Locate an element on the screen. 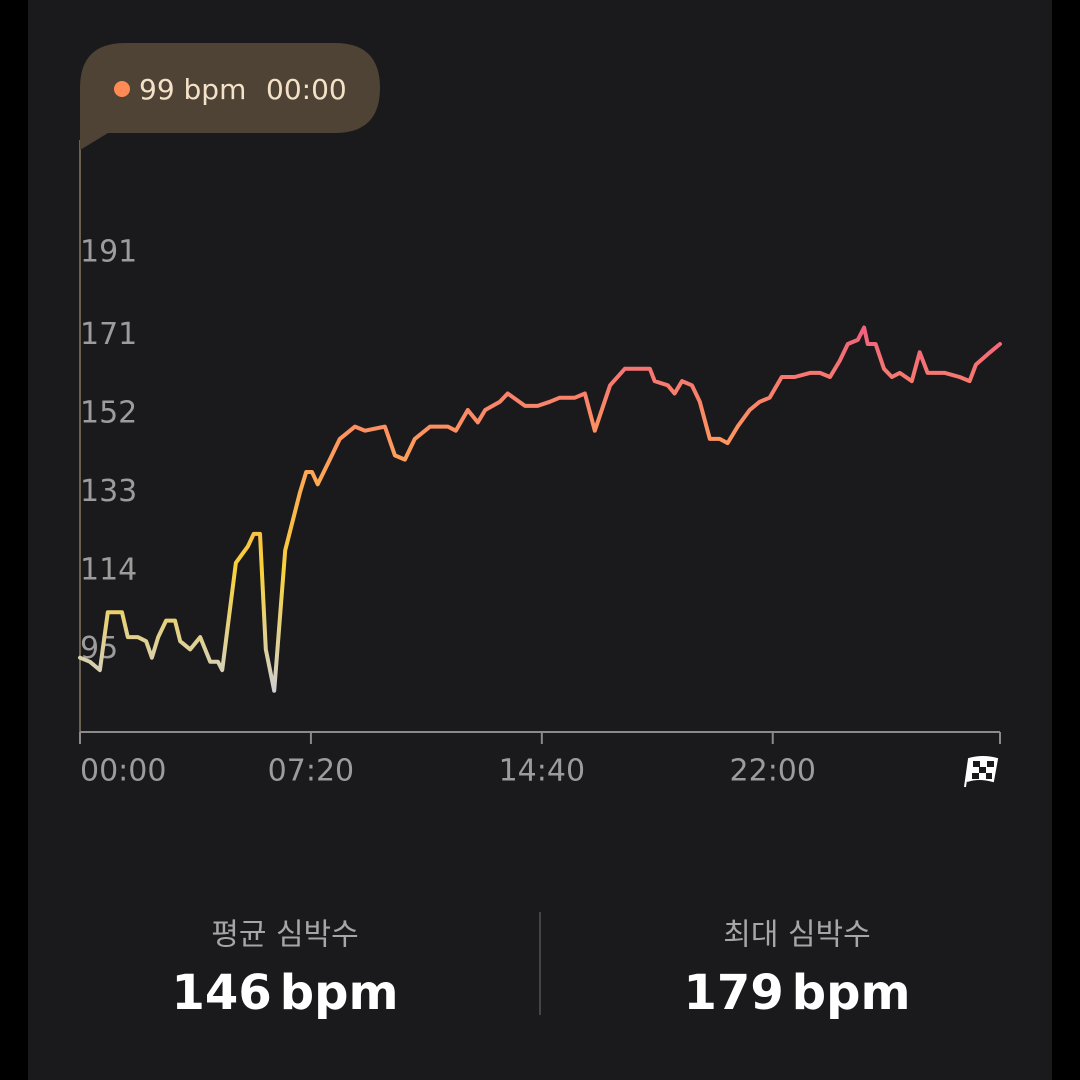 Image resolution: width=1080 pixels, height=1080 pixels. x-tick-label: 14:40 is located at coordinates (542, 771).